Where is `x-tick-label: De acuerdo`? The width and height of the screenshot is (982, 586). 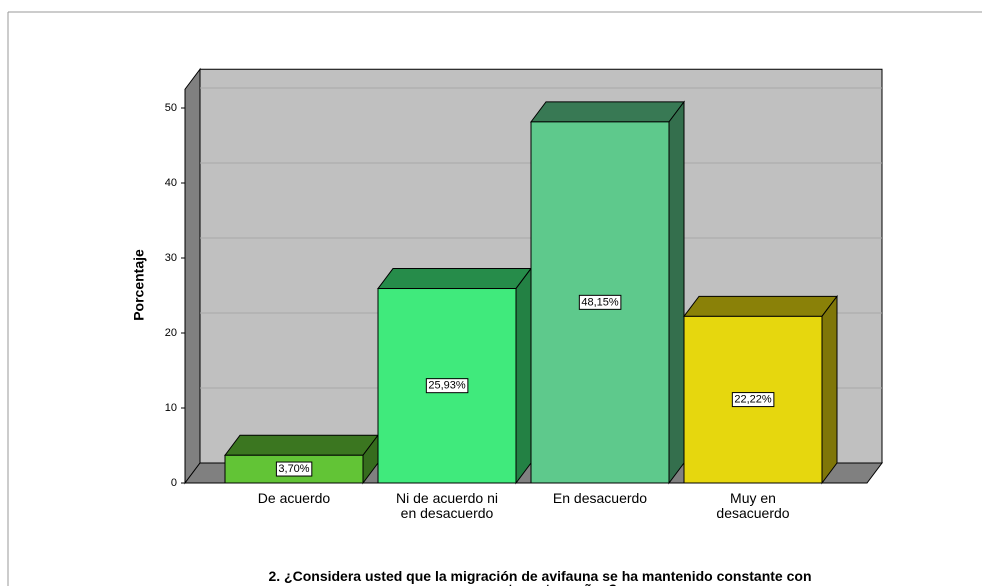 x-tick-label: De acuerdo is located at coordinates (294, 498).